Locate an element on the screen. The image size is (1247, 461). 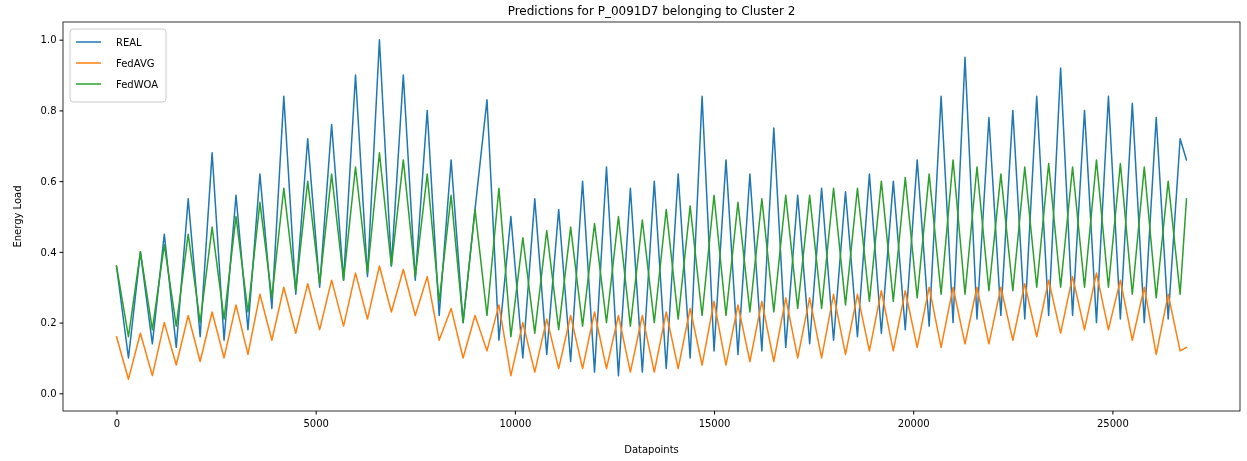
legend-label: FedWOA is located at coordinates (137, 84).